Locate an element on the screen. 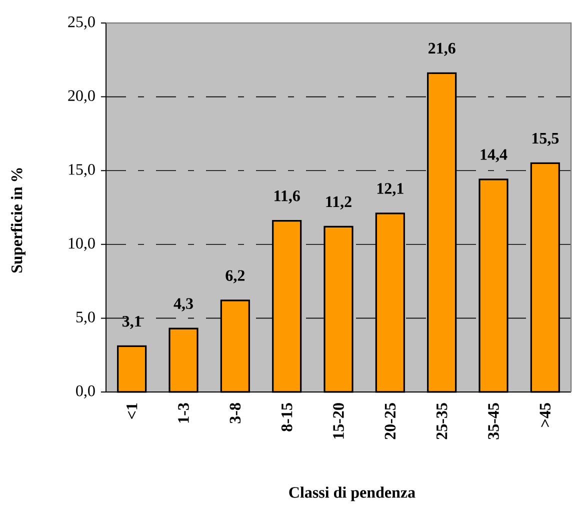 Image resolution: width=572 pixels, height=509 pixels. y-tick-label: 5,0 is located at coordinates (85, 318).